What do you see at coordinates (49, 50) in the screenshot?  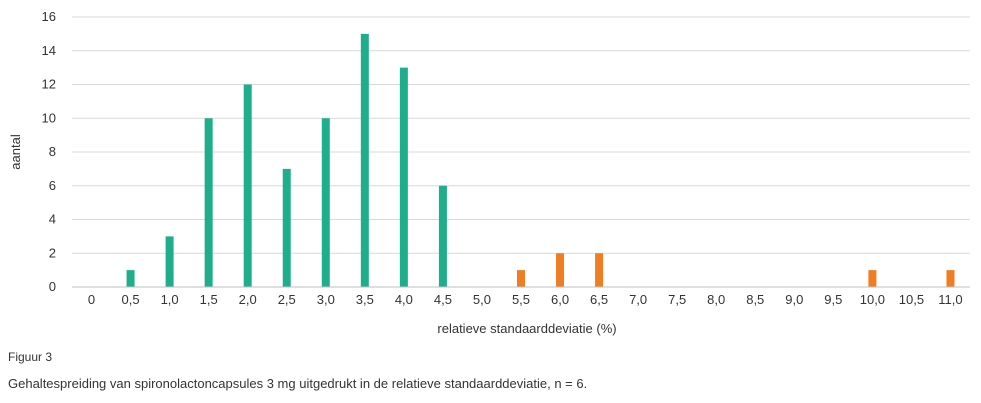 I see `y-tick-label: 14` at bounding box center [49, 50].